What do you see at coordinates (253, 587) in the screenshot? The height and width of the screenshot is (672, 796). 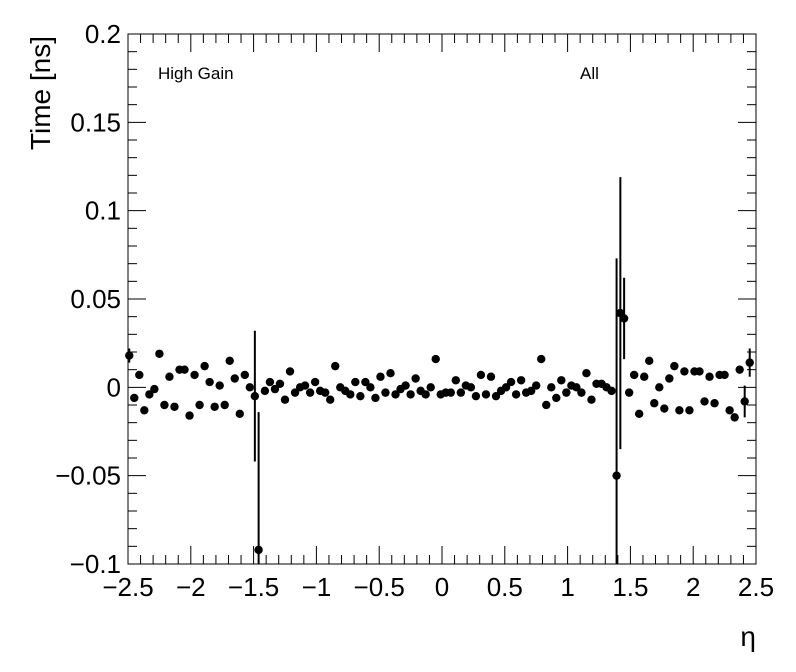 I see `x-tick-label: −1.5` at bounding box center [253, 587].